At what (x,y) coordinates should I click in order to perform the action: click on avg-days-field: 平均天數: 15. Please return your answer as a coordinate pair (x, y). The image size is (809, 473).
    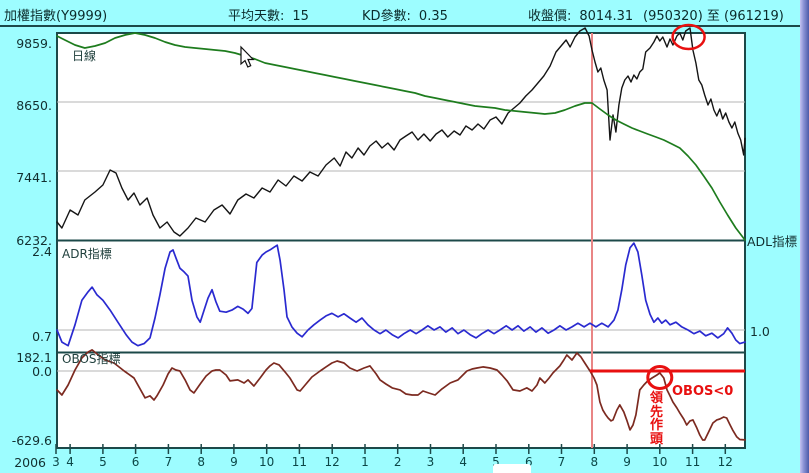
    Looking at the image, I should click on (268, 14).